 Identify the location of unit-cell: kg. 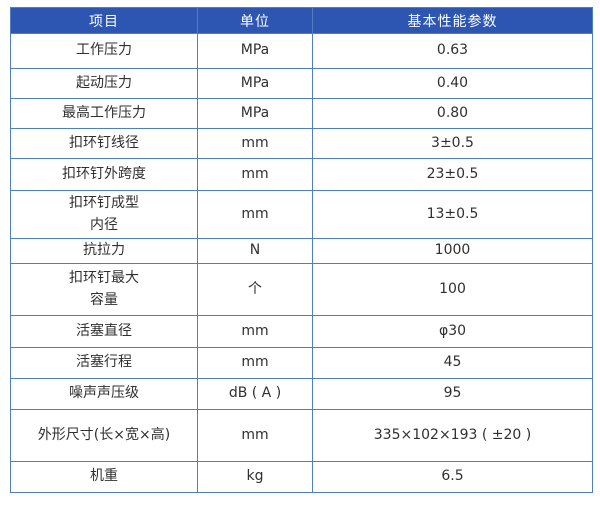
(255, 477).